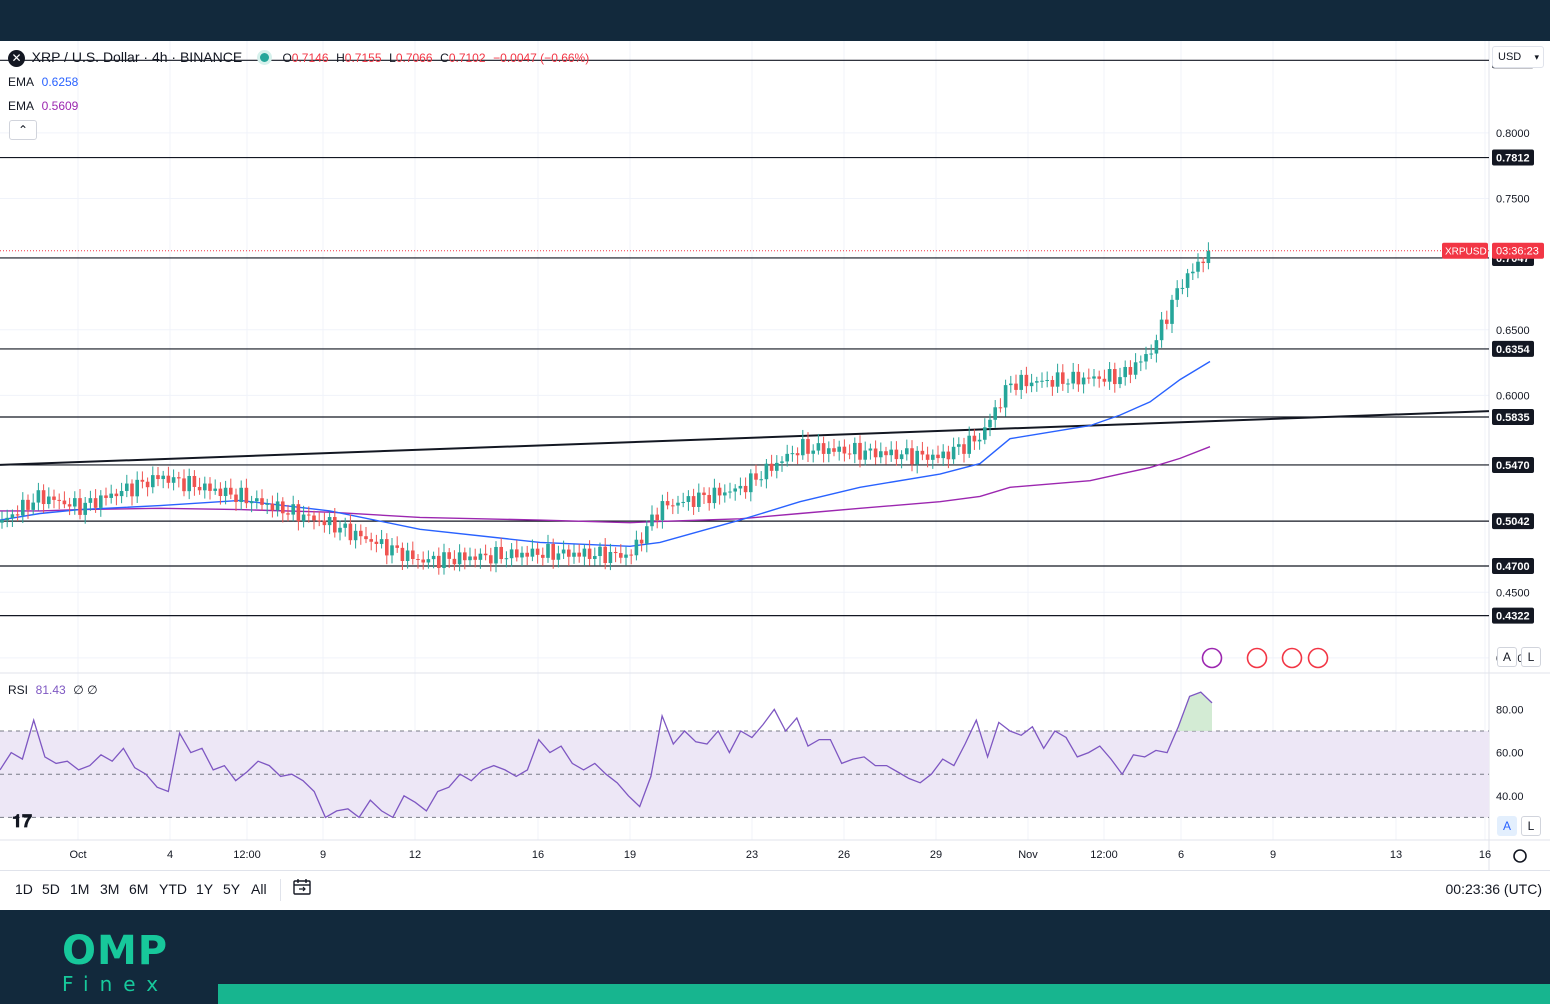 Image resolution: width=1550 pixels, height=1004 pixels. What do you see at coordinates (110, 889) in the screenshot?
I see `range-3m-button: 3M` at bounding box center [110, 889].